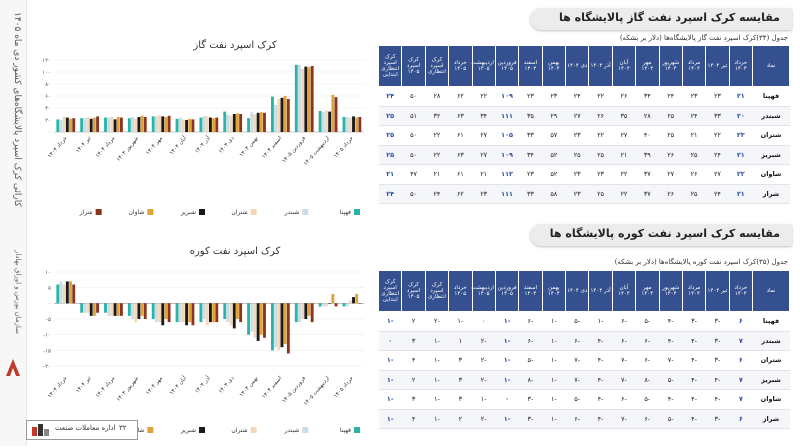 The image size is (800, 448). I want to click on y-tick-label: ۵, so click(49, 289).